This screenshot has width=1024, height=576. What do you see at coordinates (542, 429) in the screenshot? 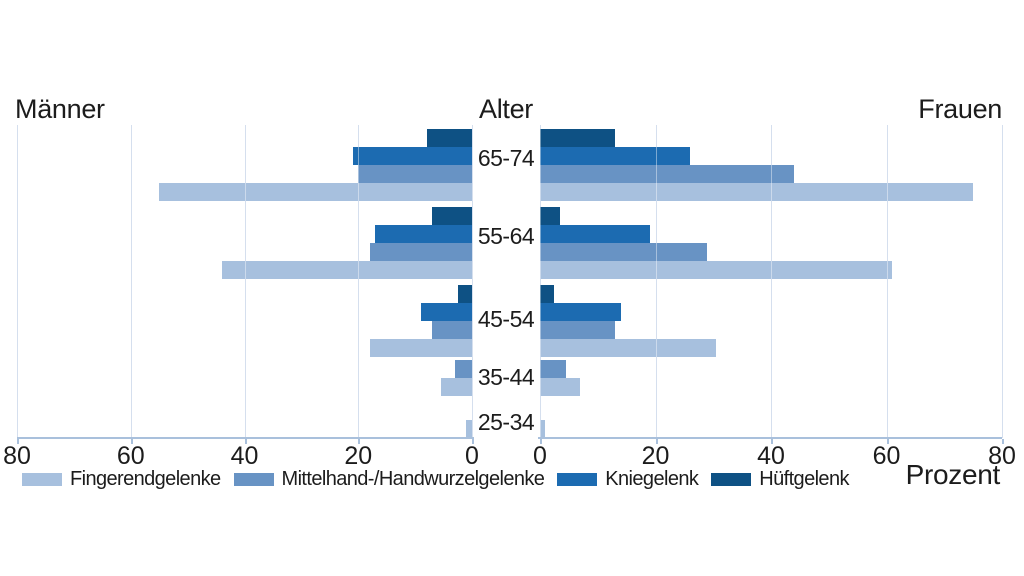
I see `bar-frauen-25-34-Fingerendgelenke` at bounding box center [542, 429].